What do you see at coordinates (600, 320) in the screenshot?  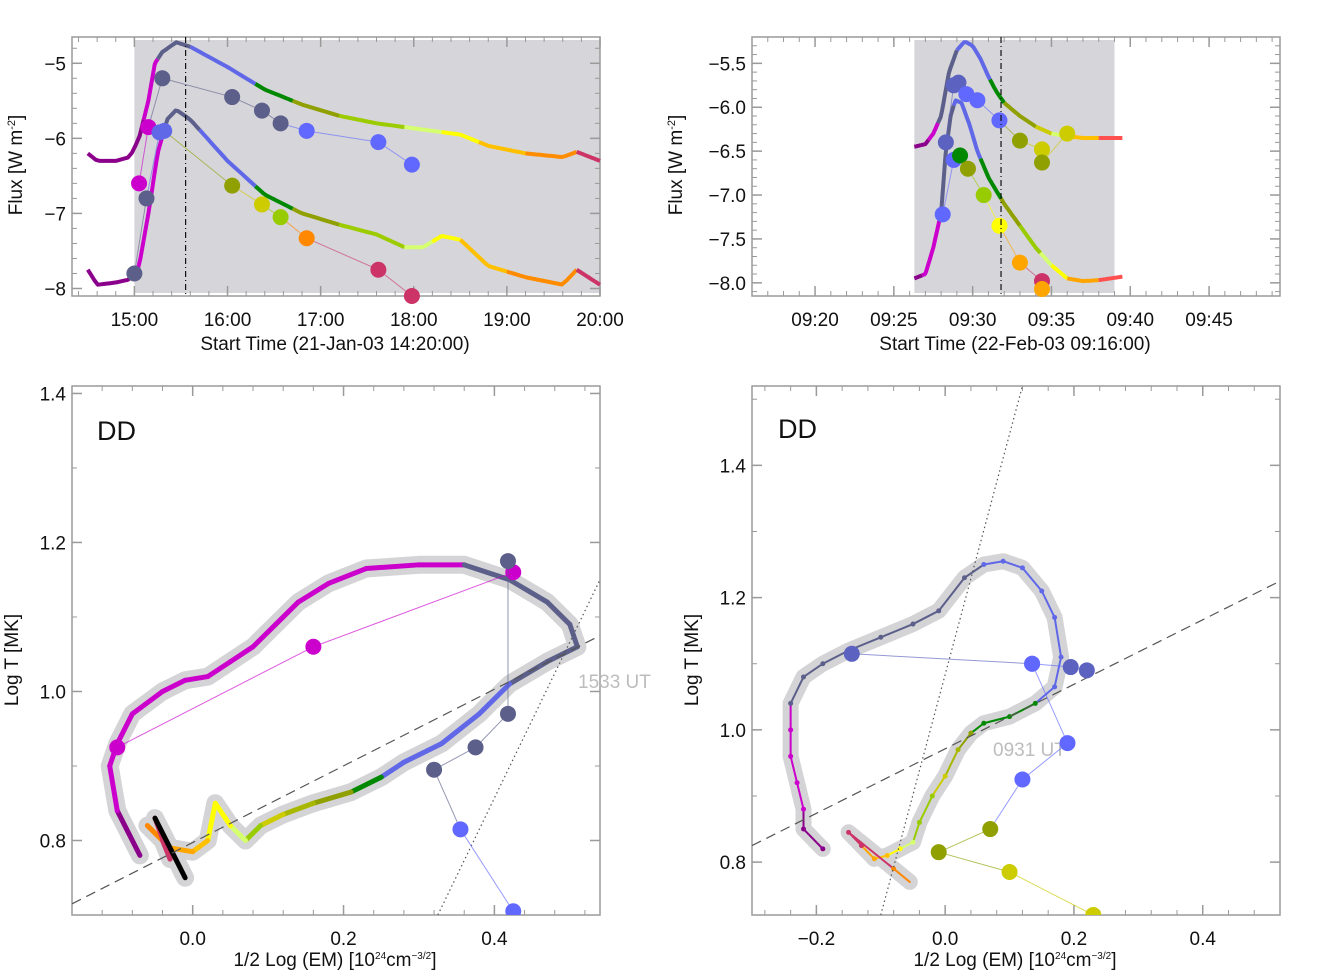 I see `x-tick-label: 20:00` at bounding box center [600, 320].